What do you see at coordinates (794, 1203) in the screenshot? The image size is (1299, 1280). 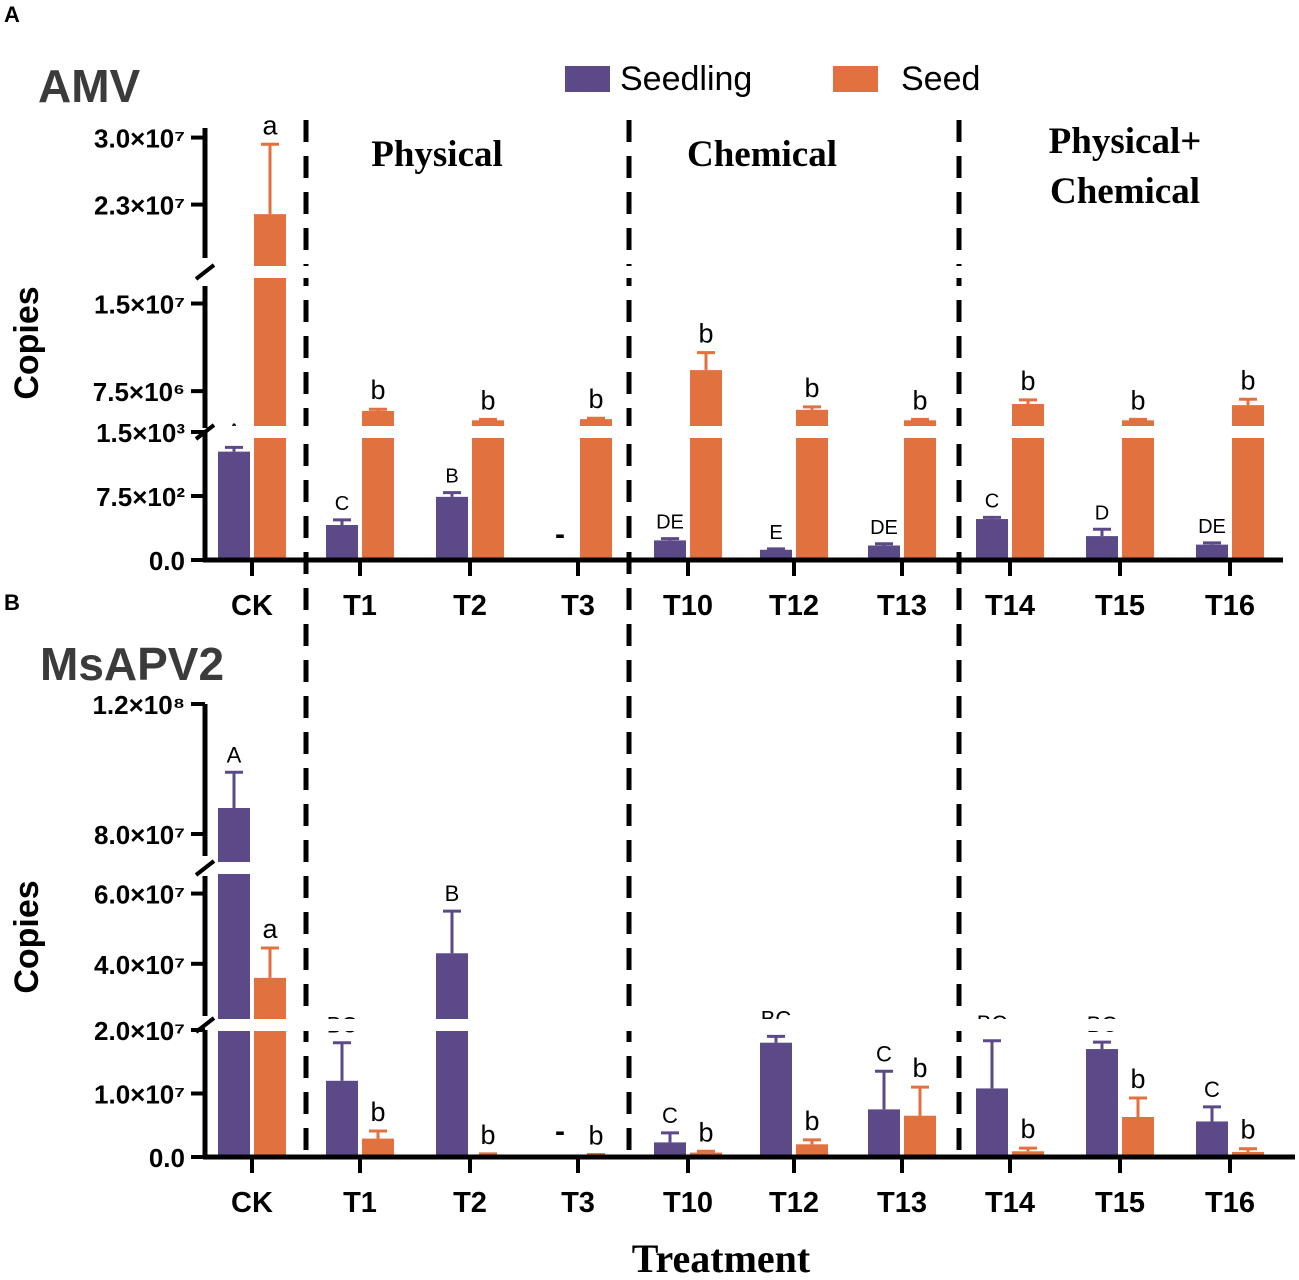 I see `panel-b-x-tick-label-T12: T12` at bounding box center [794, 1203].